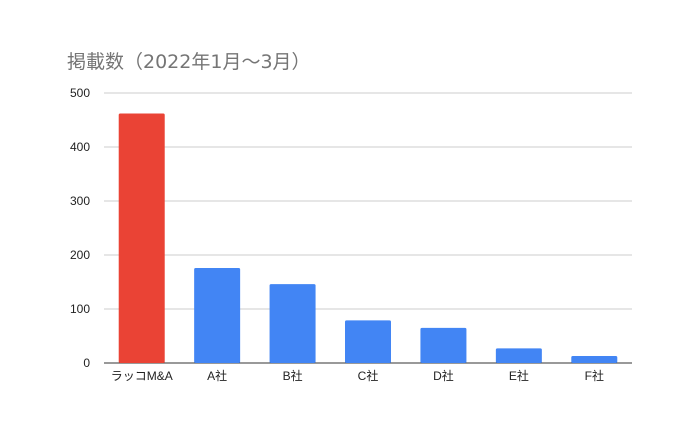 The height and width of the screenshot is (433, 700). I want to click on x-tick-label: ラッコM&A, so click(142, 376).